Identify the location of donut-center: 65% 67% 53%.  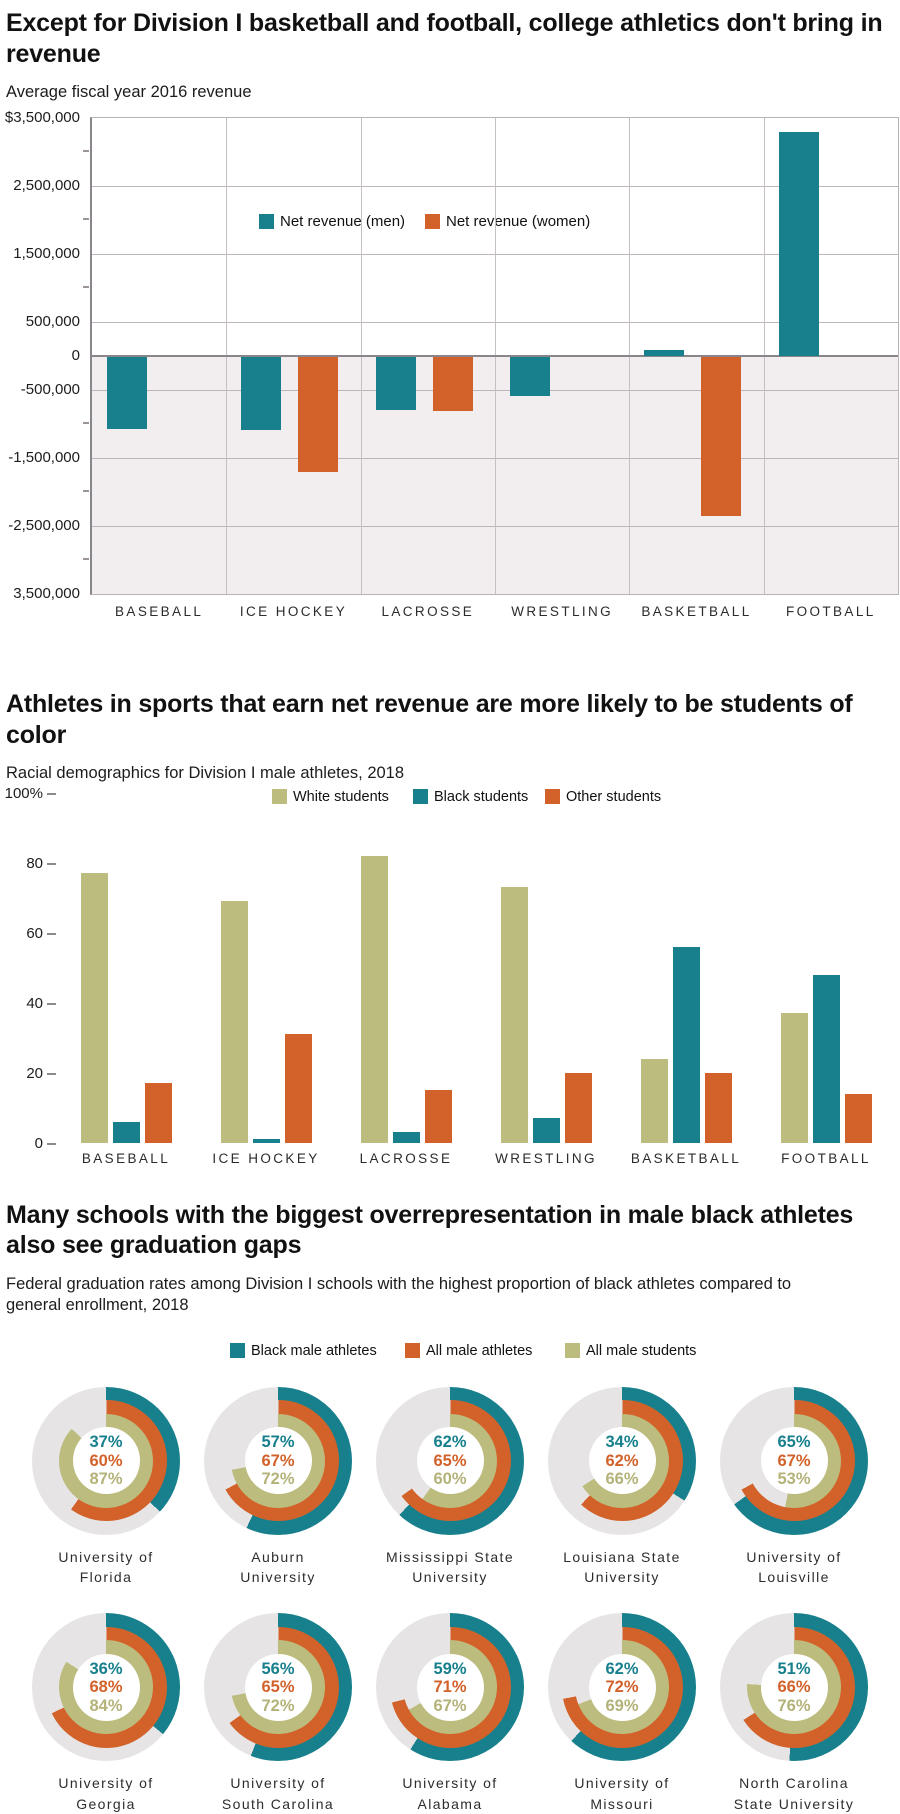
(794, 1461).